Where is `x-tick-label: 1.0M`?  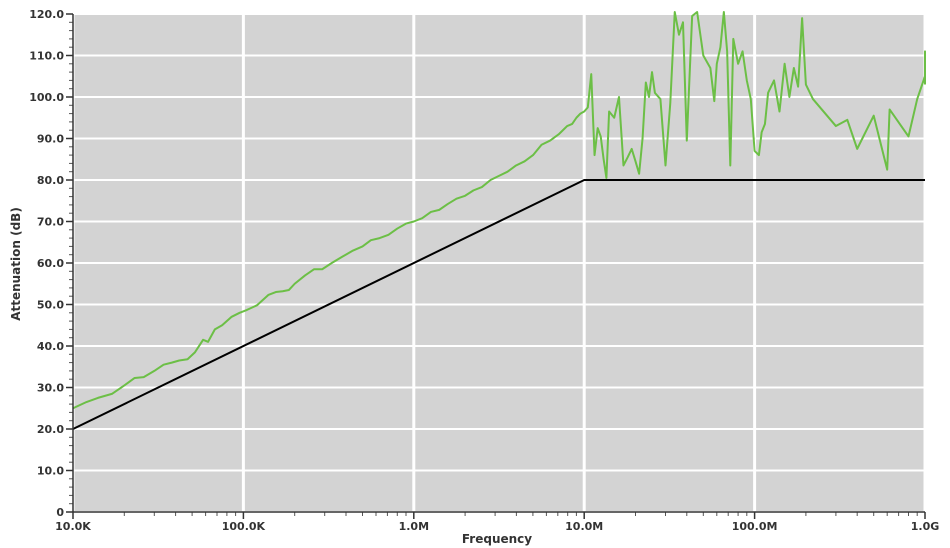 x-tick-label: 1.0M is located at coordinates (414, 526).